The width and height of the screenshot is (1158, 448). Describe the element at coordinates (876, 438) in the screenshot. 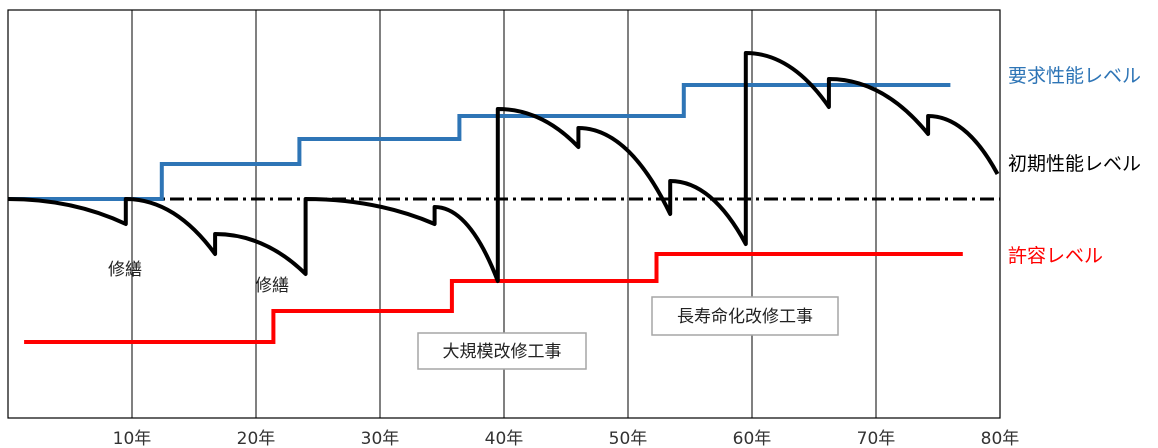

I see `x-tick-label: 70年` at that location.